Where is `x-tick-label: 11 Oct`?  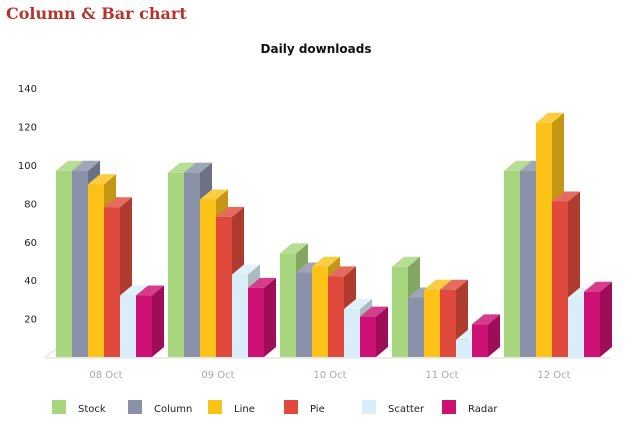 x-tick-label: 11 Oct is located at coordinates (441, 375).